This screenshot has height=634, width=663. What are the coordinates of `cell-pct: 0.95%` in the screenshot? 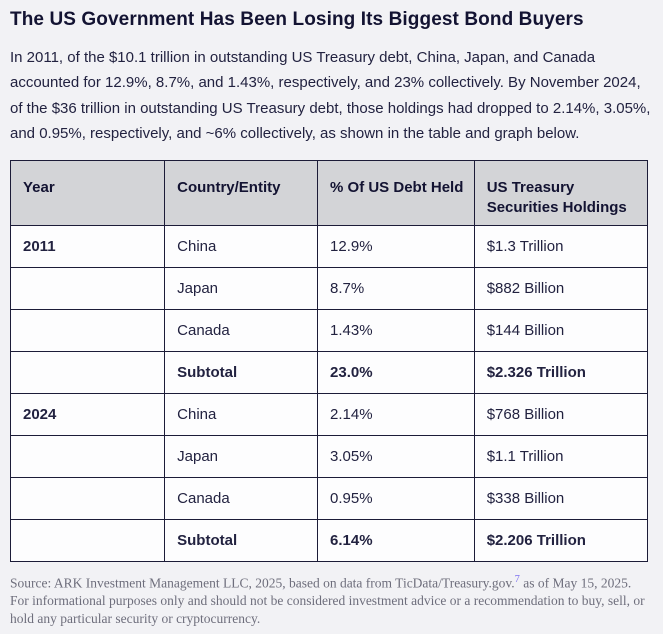 It's located at (396, 499).